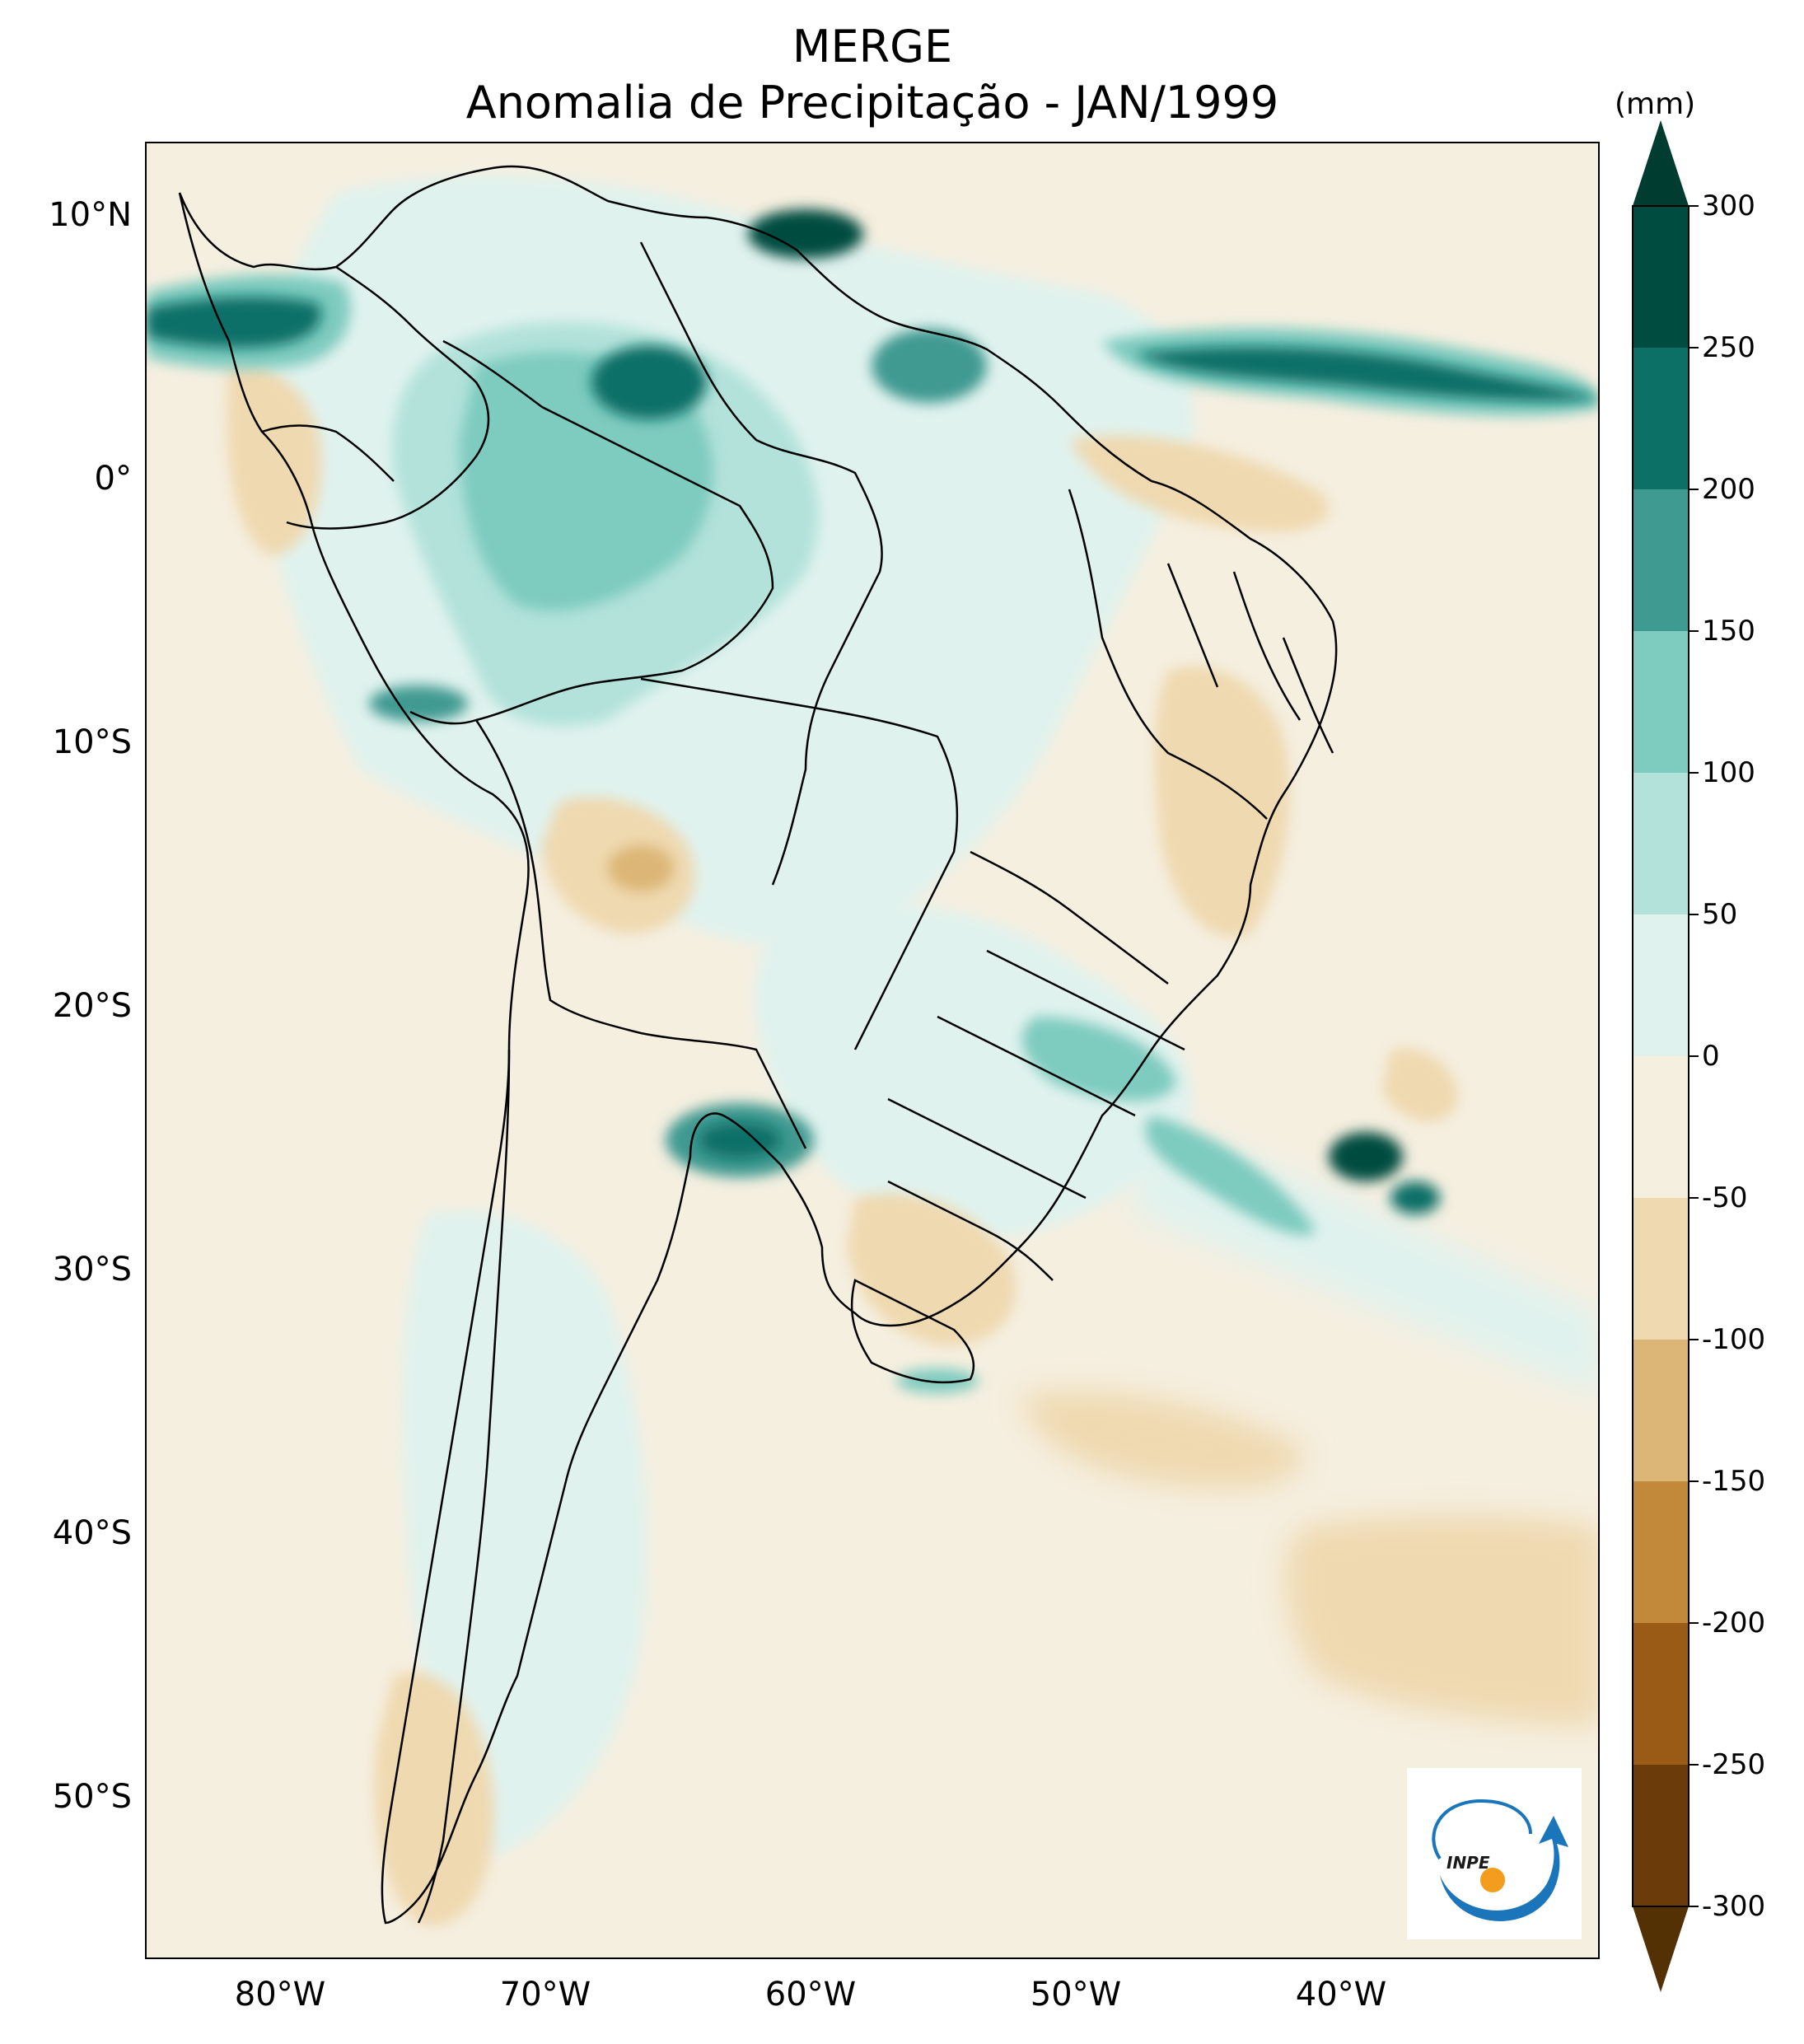 Image resolution: width=1804 pixels, height=2044 pixels. What do you see at coordinates (872, 46) in the screenshot?
I see `map-title: MERGE` at bounding box center [872, 46].